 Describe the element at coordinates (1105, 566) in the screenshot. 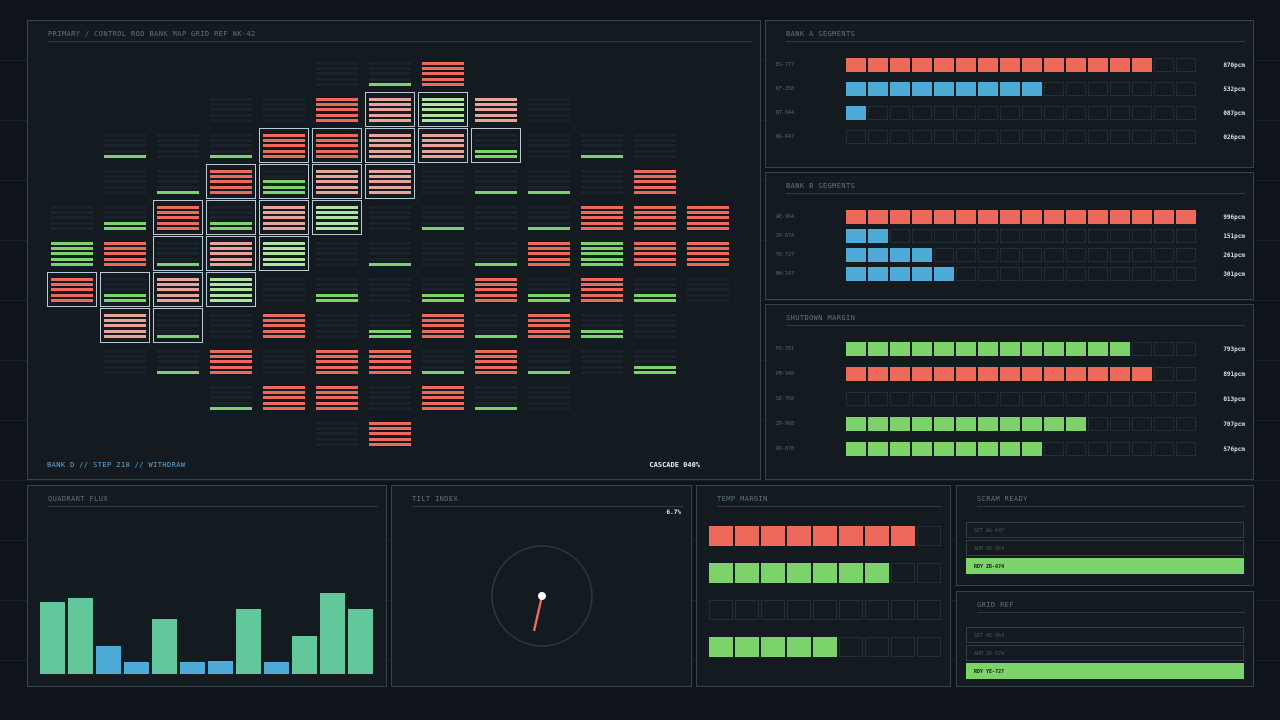

I see `ready-row: RDY ZR-674` at that location.